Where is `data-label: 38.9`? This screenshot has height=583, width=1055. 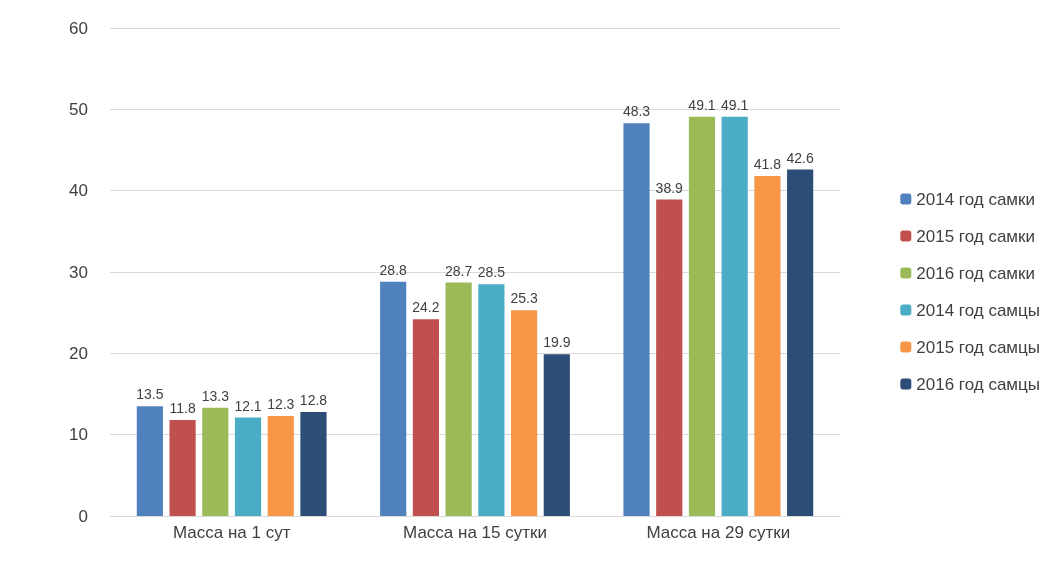 data-label: 38.9 is located at coordinates (669, 187).